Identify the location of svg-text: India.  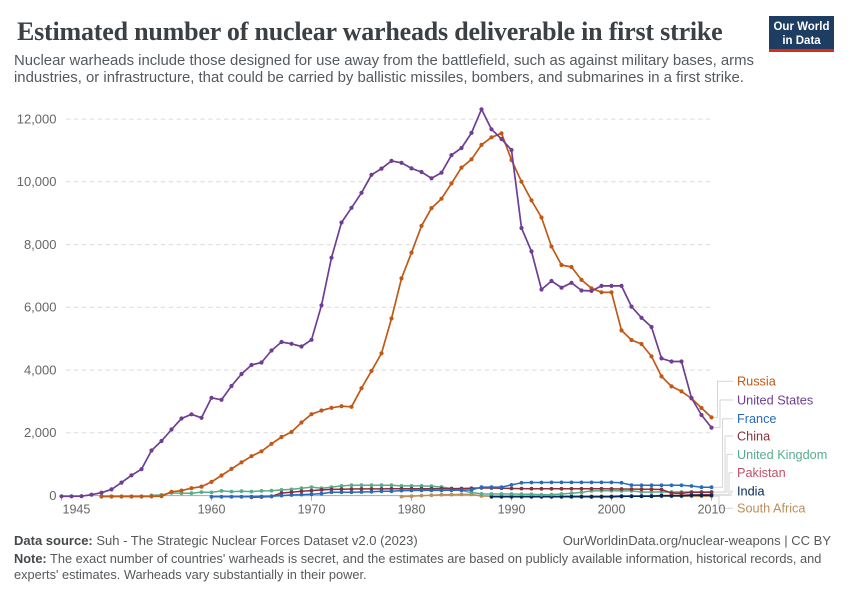
(751, 492).